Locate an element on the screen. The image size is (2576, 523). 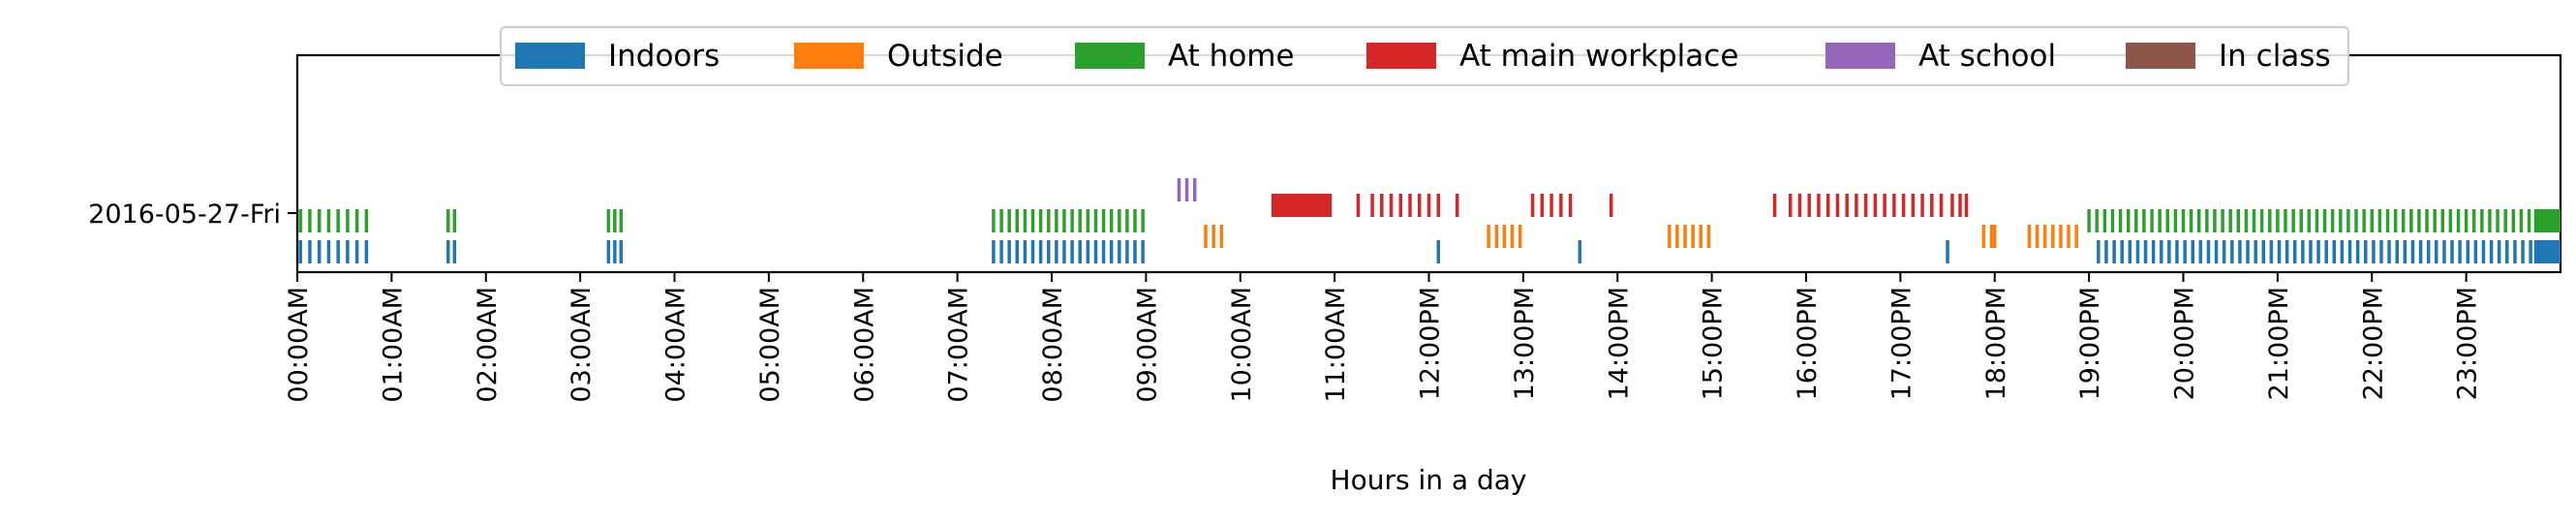
x-tick-label: 04:00AM is located at coordinates (676, 345).